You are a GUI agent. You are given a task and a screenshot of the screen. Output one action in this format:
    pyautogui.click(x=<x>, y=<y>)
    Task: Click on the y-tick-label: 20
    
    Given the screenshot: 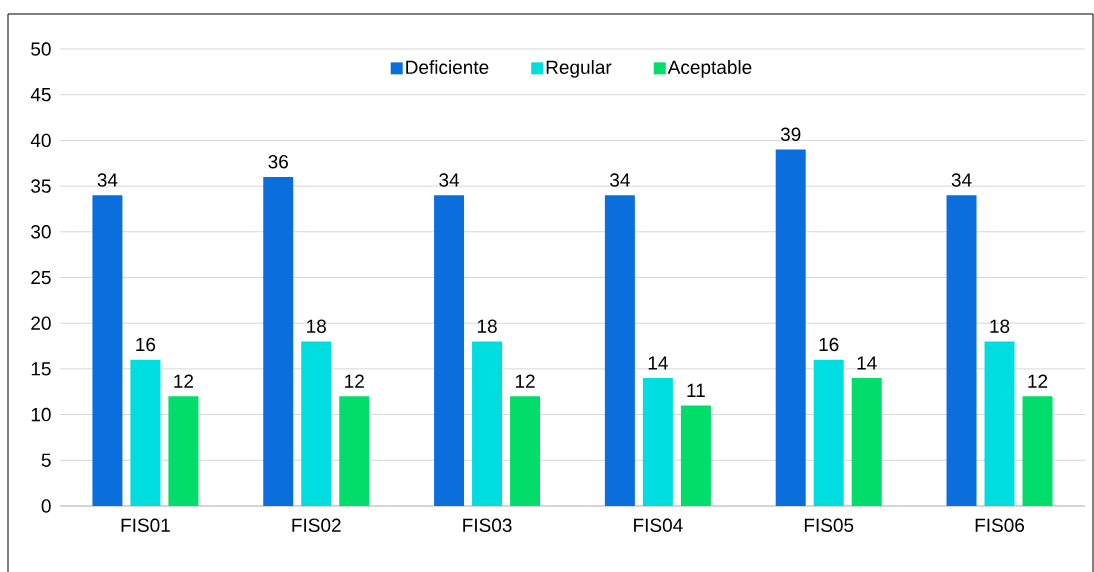 What is the action you would take?
    pyautogui.click(x=41, y=323)
    